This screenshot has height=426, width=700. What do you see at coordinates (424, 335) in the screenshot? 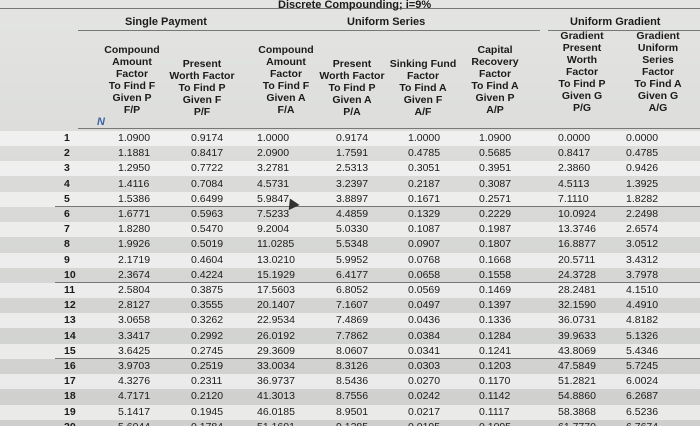
I see `table-cell: 0.0384` at bounding box center [424, 335].